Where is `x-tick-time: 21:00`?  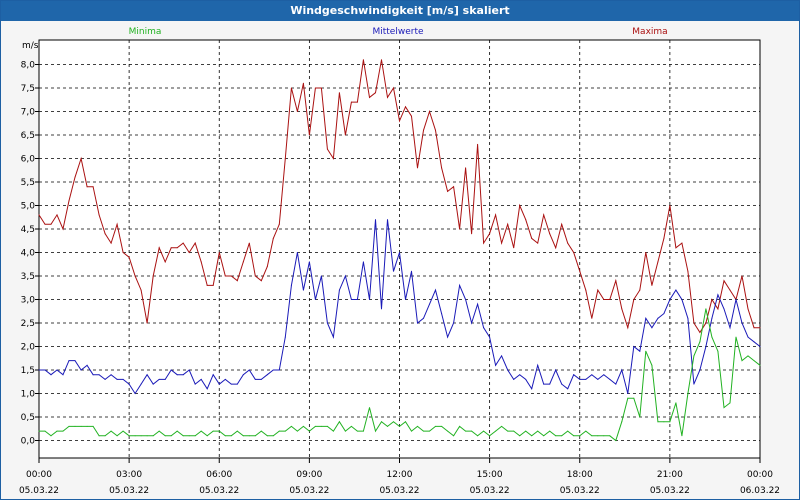 x-tick-time: 21:00 is located at coordinates (670, 475).